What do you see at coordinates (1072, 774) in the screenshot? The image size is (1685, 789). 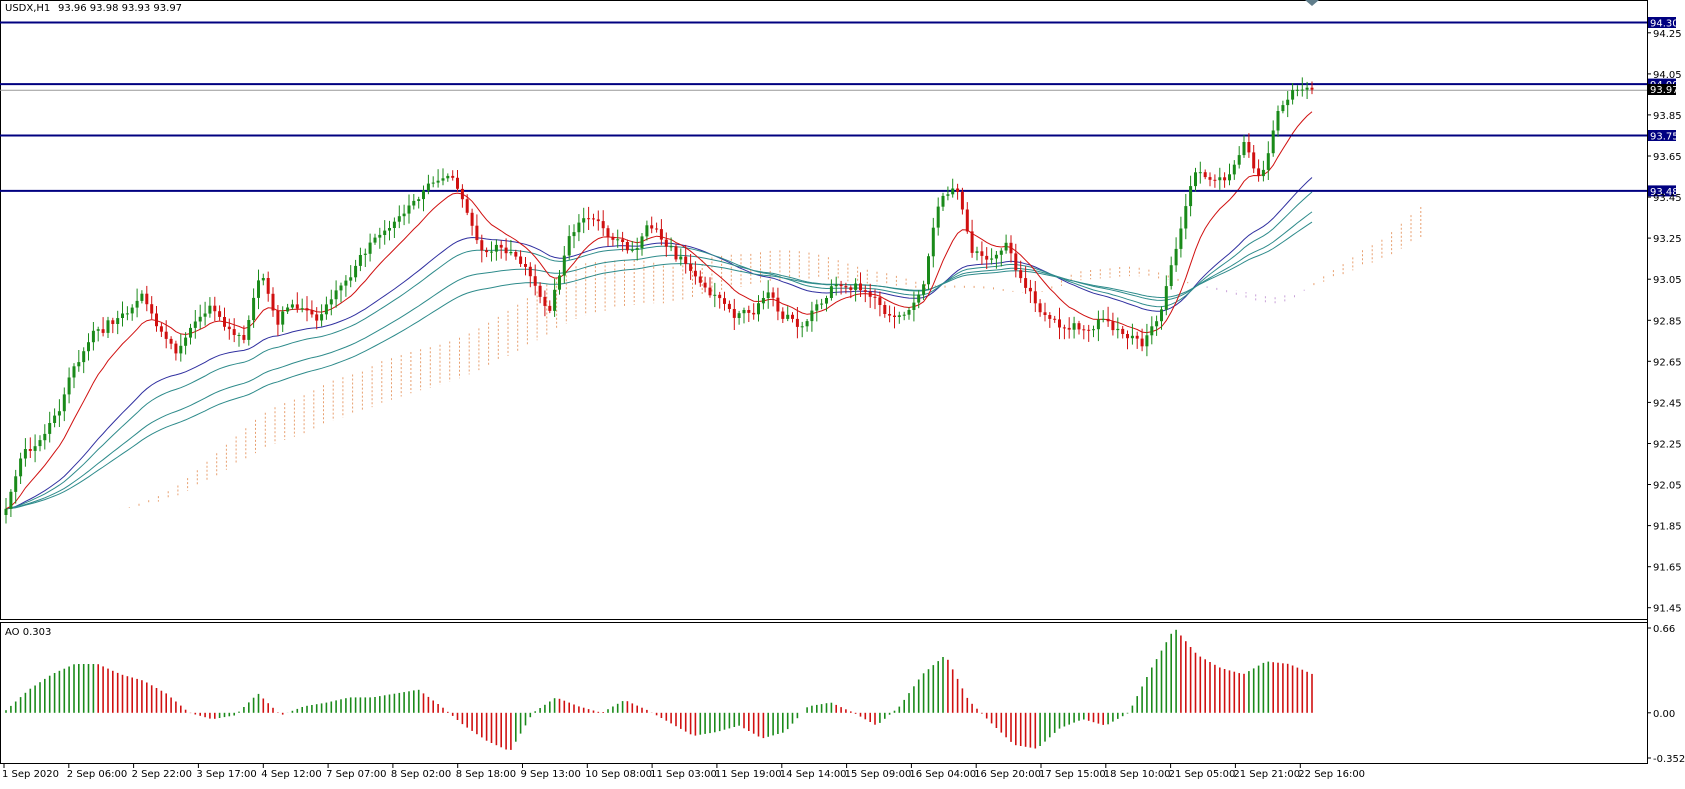 I see `time-tick-label: 17 Sep 15:00` at bounding box center [1072, 774].